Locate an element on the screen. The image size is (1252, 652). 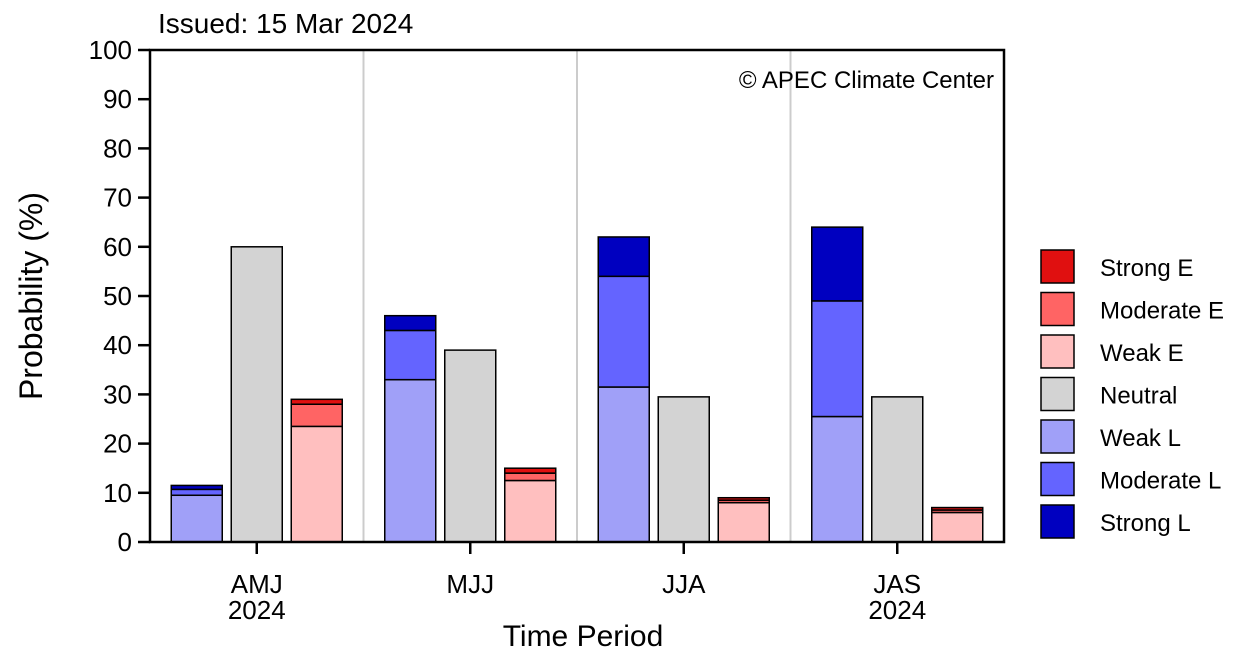
y-axis: 0 10 20 30 40 50 60 70 80 90 100 is located at coordinates (119, 296).